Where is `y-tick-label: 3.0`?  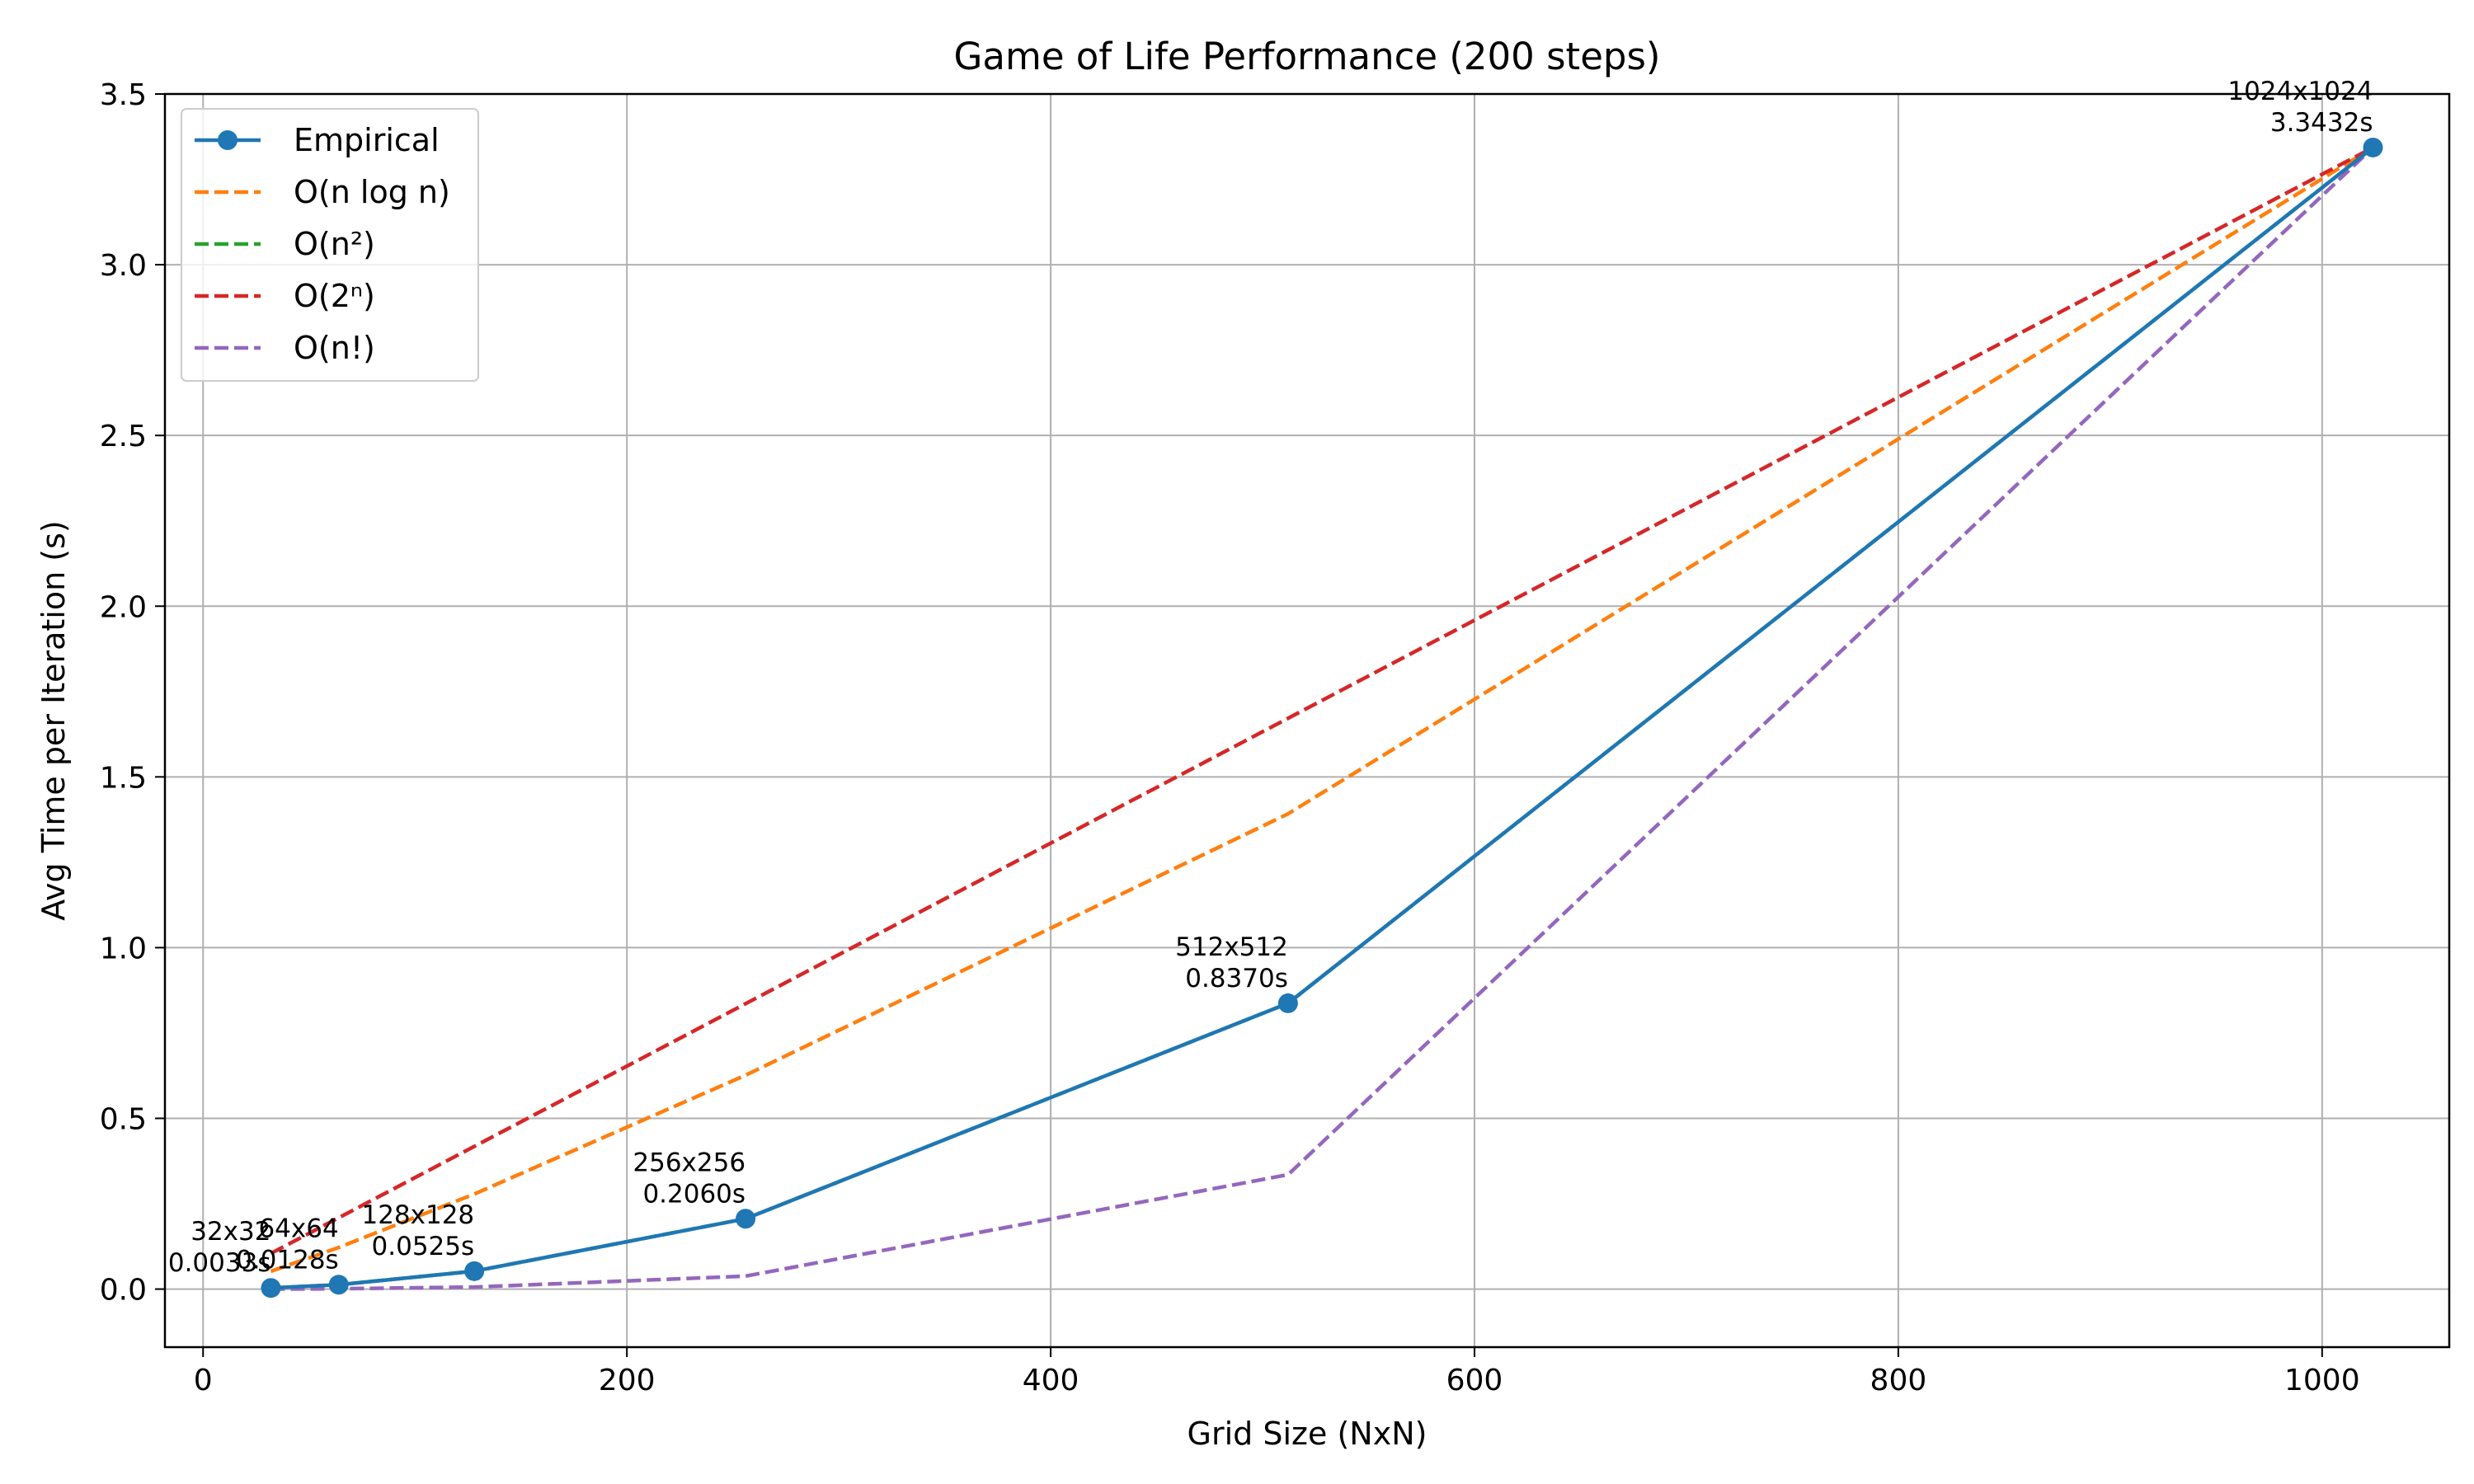
y-tick-label: 3.0 is located at coordinates (123, 266).